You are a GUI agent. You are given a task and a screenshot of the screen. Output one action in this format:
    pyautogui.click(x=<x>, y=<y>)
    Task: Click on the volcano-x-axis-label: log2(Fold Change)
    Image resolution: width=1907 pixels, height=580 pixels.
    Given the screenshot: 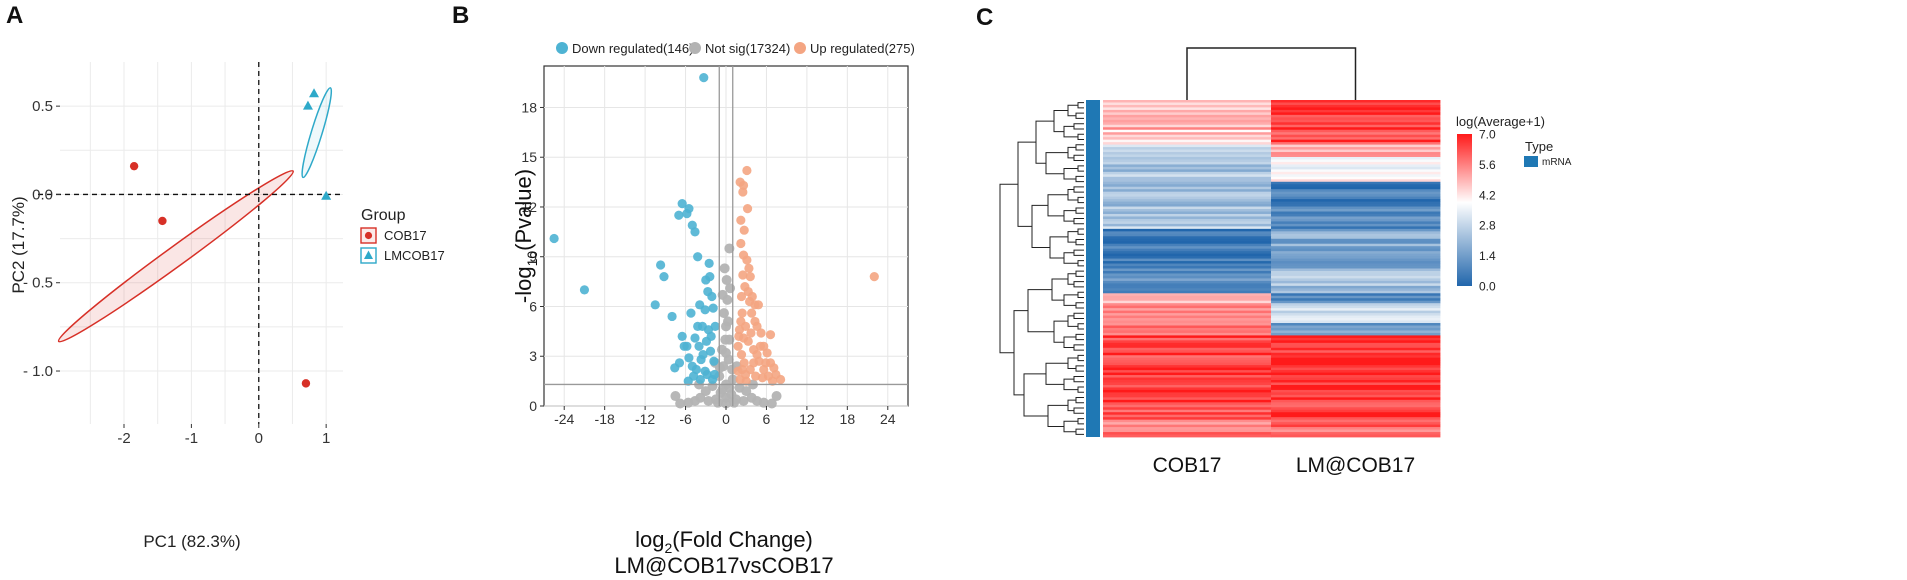 What is the action you would take?
    pyautogui.click(x=724, y=541)
    